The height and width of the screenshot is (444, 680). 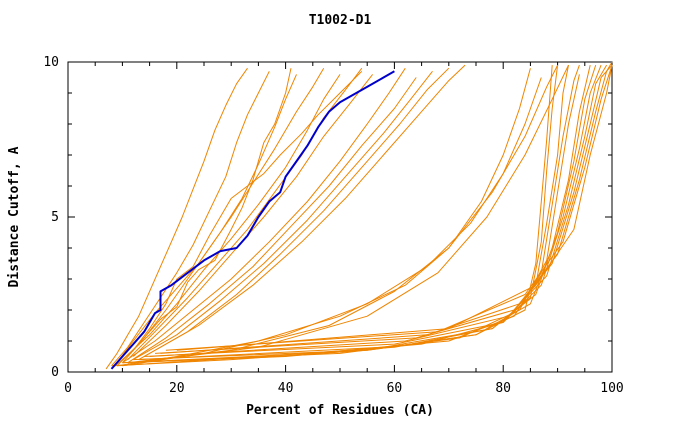 What do you see at coordinates (14, 216) in the screenshot?
I see `y-axis-label: Distance Cutoff, A` at bounding box center [14, 216].